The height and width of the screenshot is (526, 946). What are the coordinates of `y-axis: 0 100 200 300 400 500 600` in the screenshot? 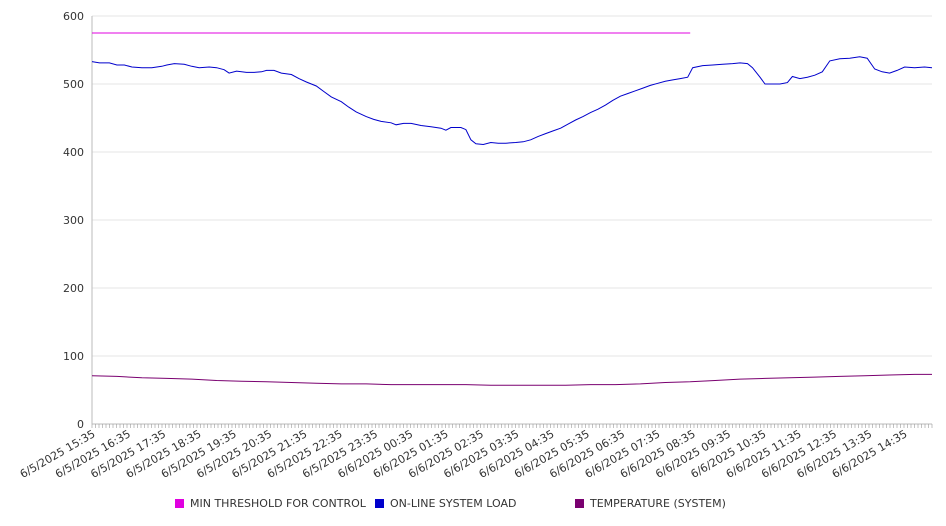 It's located at (78, 220).